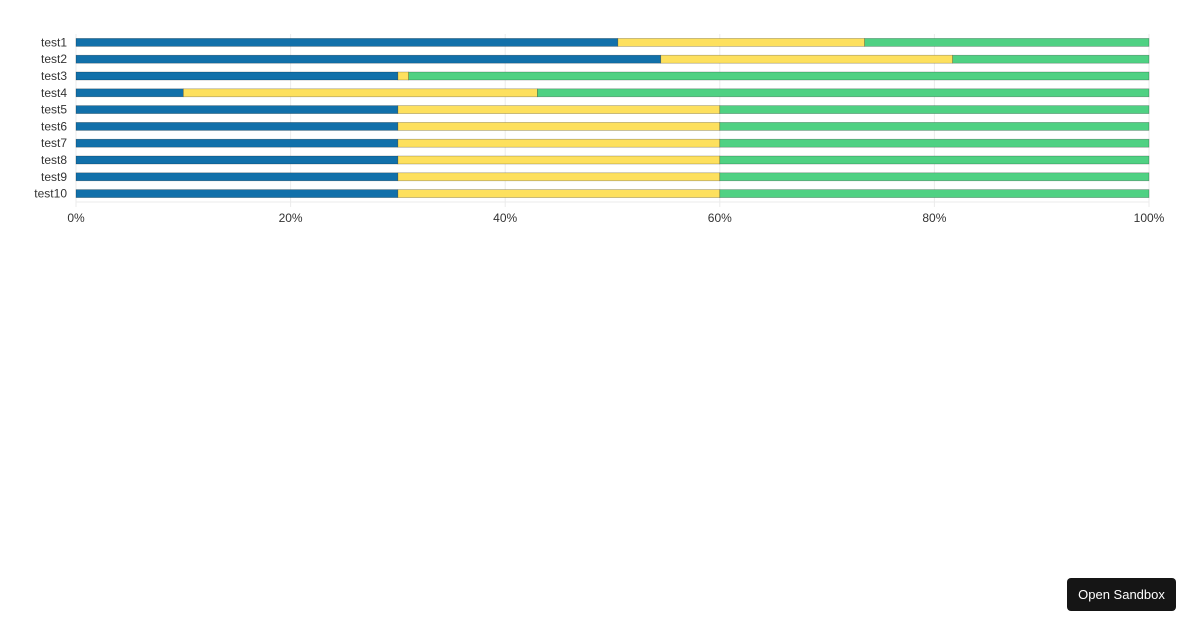 The width and height of the screenshot is (1200, 630). What do you see at coordinates (505, 218) in the screenshot?
I see `x-tick-label: 40%` at bounding box center [505, 218].